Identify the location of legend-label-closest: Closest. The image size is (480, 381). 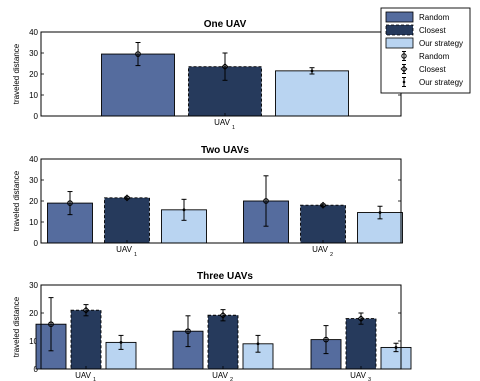
(432, 30).